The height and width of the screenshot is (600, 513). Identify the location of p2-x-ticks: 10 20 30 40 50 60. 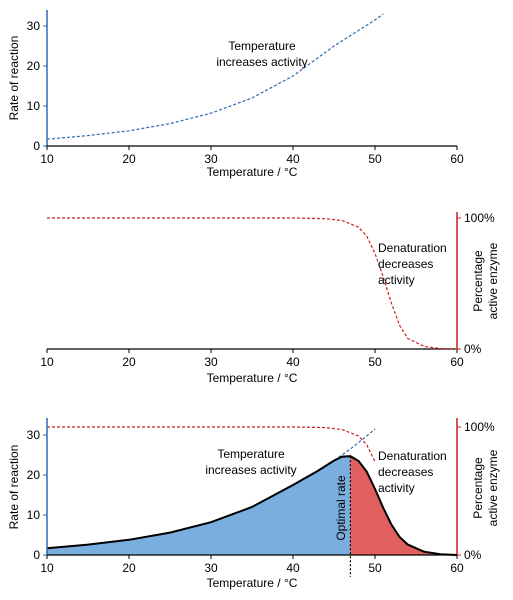
(252, 359).